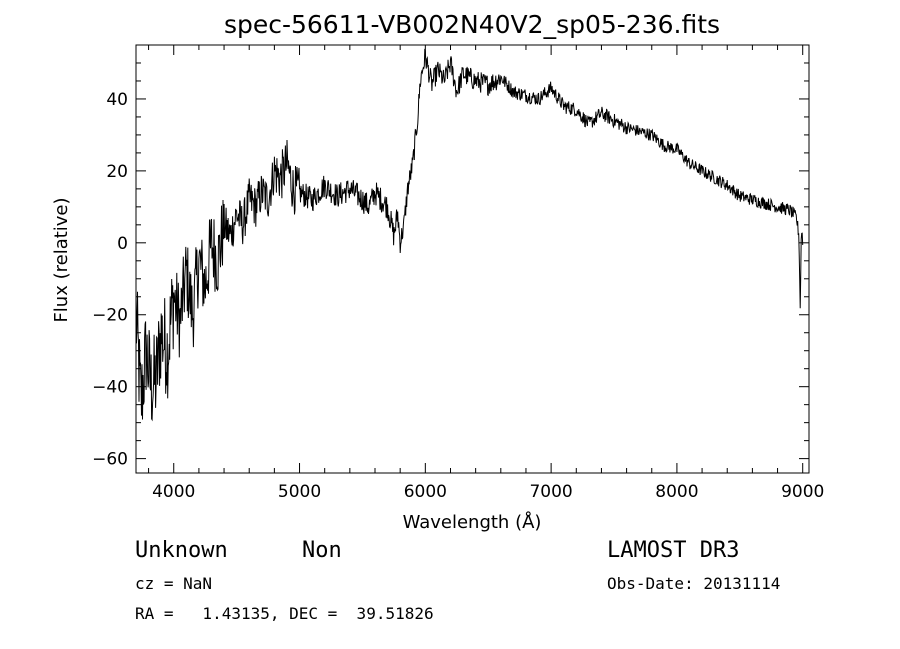 Image resolution: width=900 pixels, height=649 pixels. What do you see at coordinates (694, 583) in the screenshot?
I see `obs-date: Obs-Date: 20131114` at bounding box center [694, 583].